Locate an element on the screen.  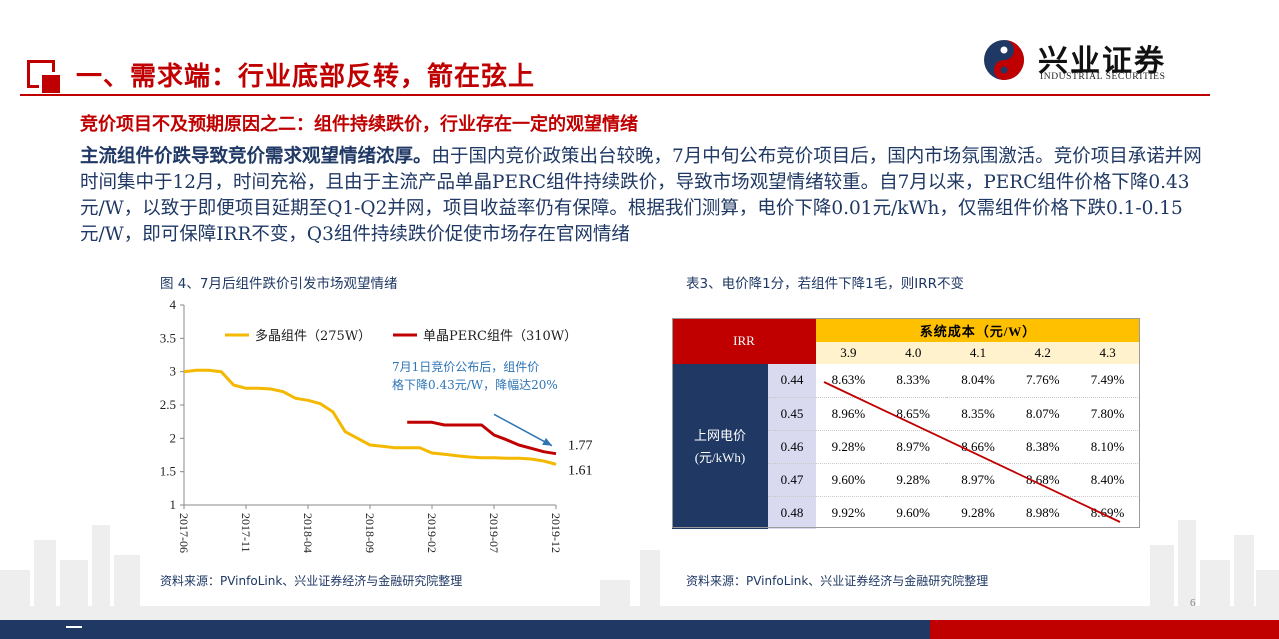
table-corner-label: IRR is located at coordinates (744, 341).